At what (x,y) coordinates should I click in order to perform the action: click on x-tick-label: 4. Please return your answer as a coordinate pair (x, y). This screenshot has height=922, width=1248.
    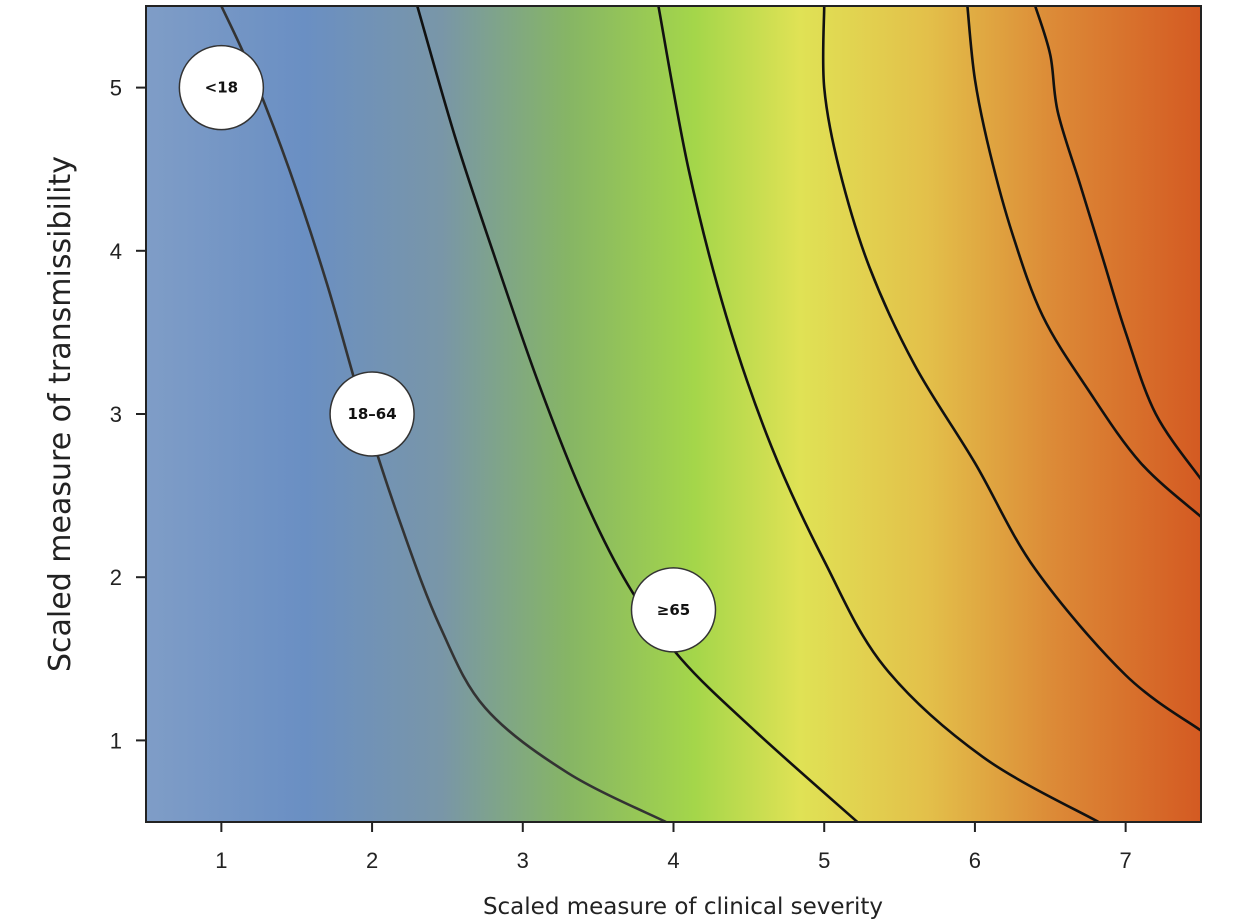
    Looking at the image, I should click on (673, 860).